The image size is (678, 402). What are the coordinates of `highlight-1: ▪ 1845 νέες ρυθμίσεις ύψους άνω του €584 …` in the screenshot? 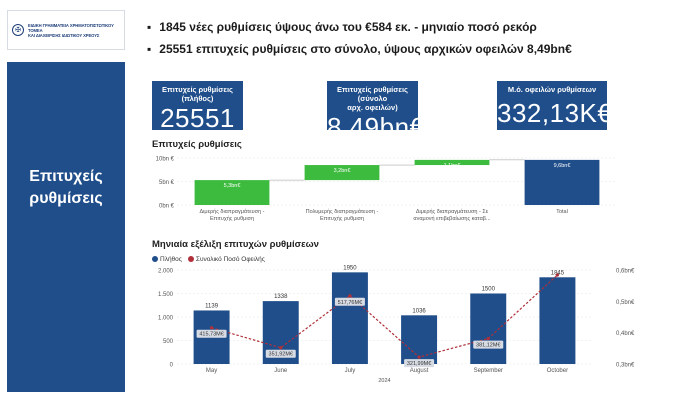 It's located at (342, 27).